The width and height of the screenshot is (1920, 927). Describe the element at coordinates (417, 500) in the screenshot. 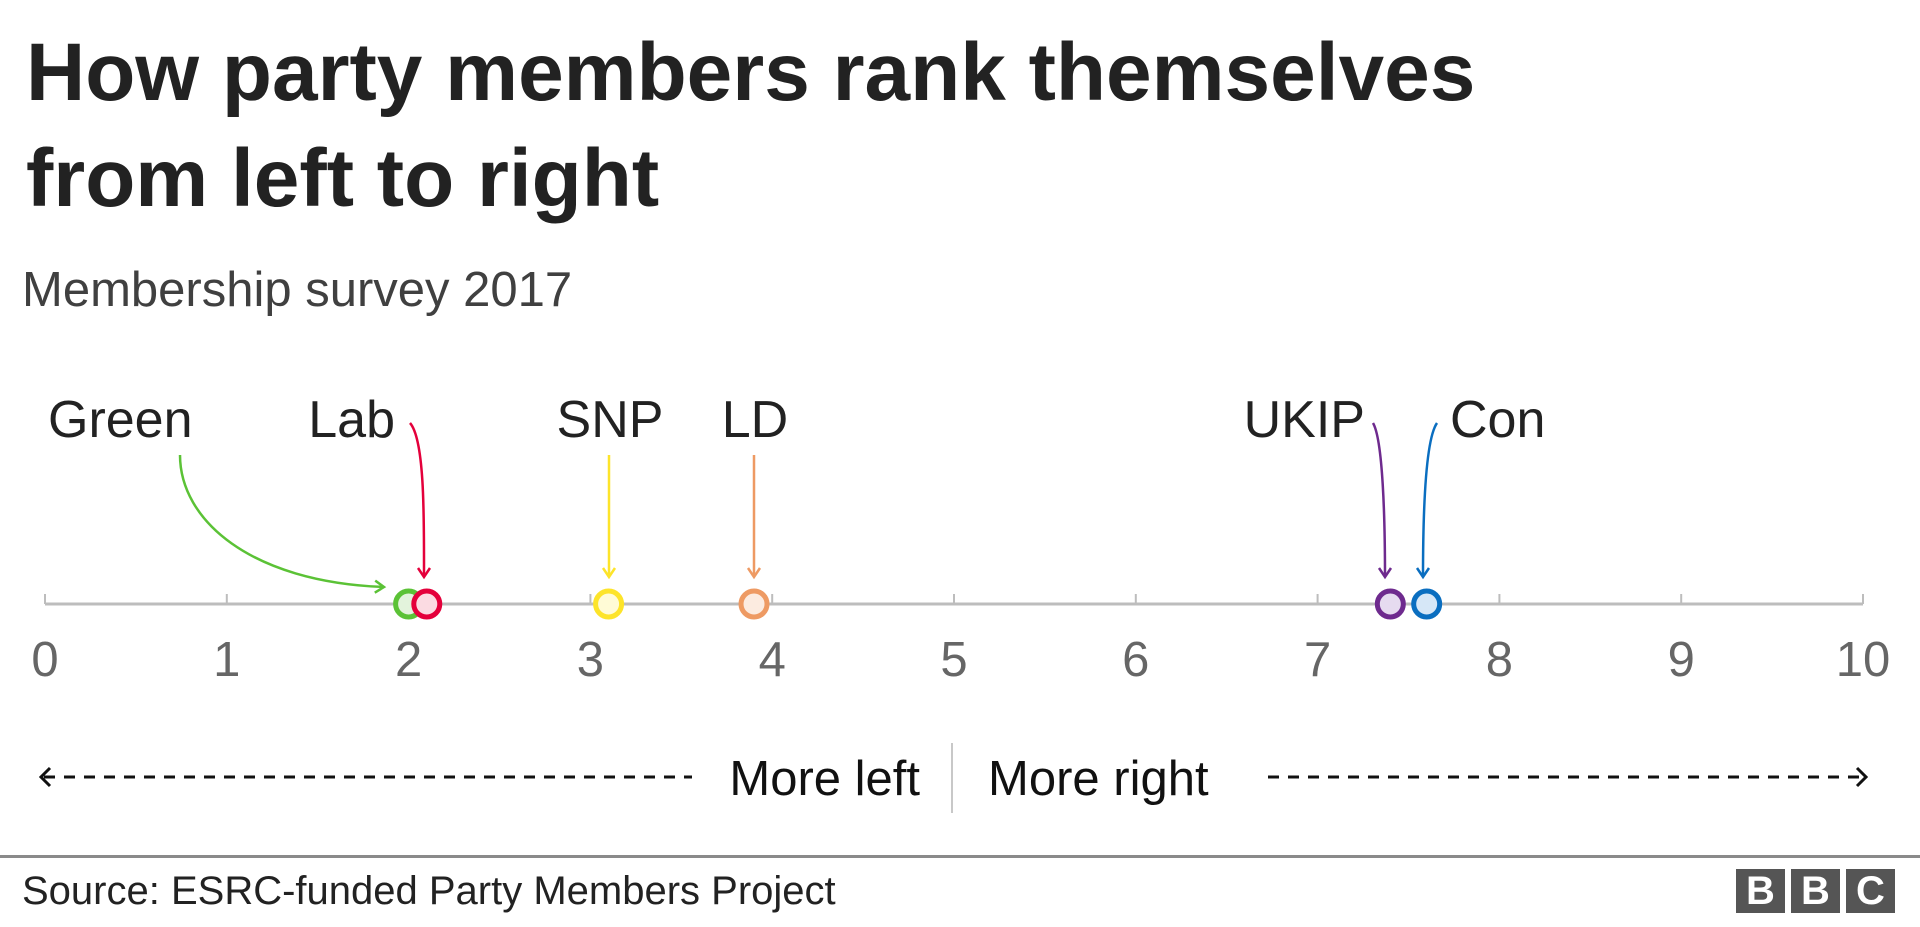

I see `connector-lab` at that location.